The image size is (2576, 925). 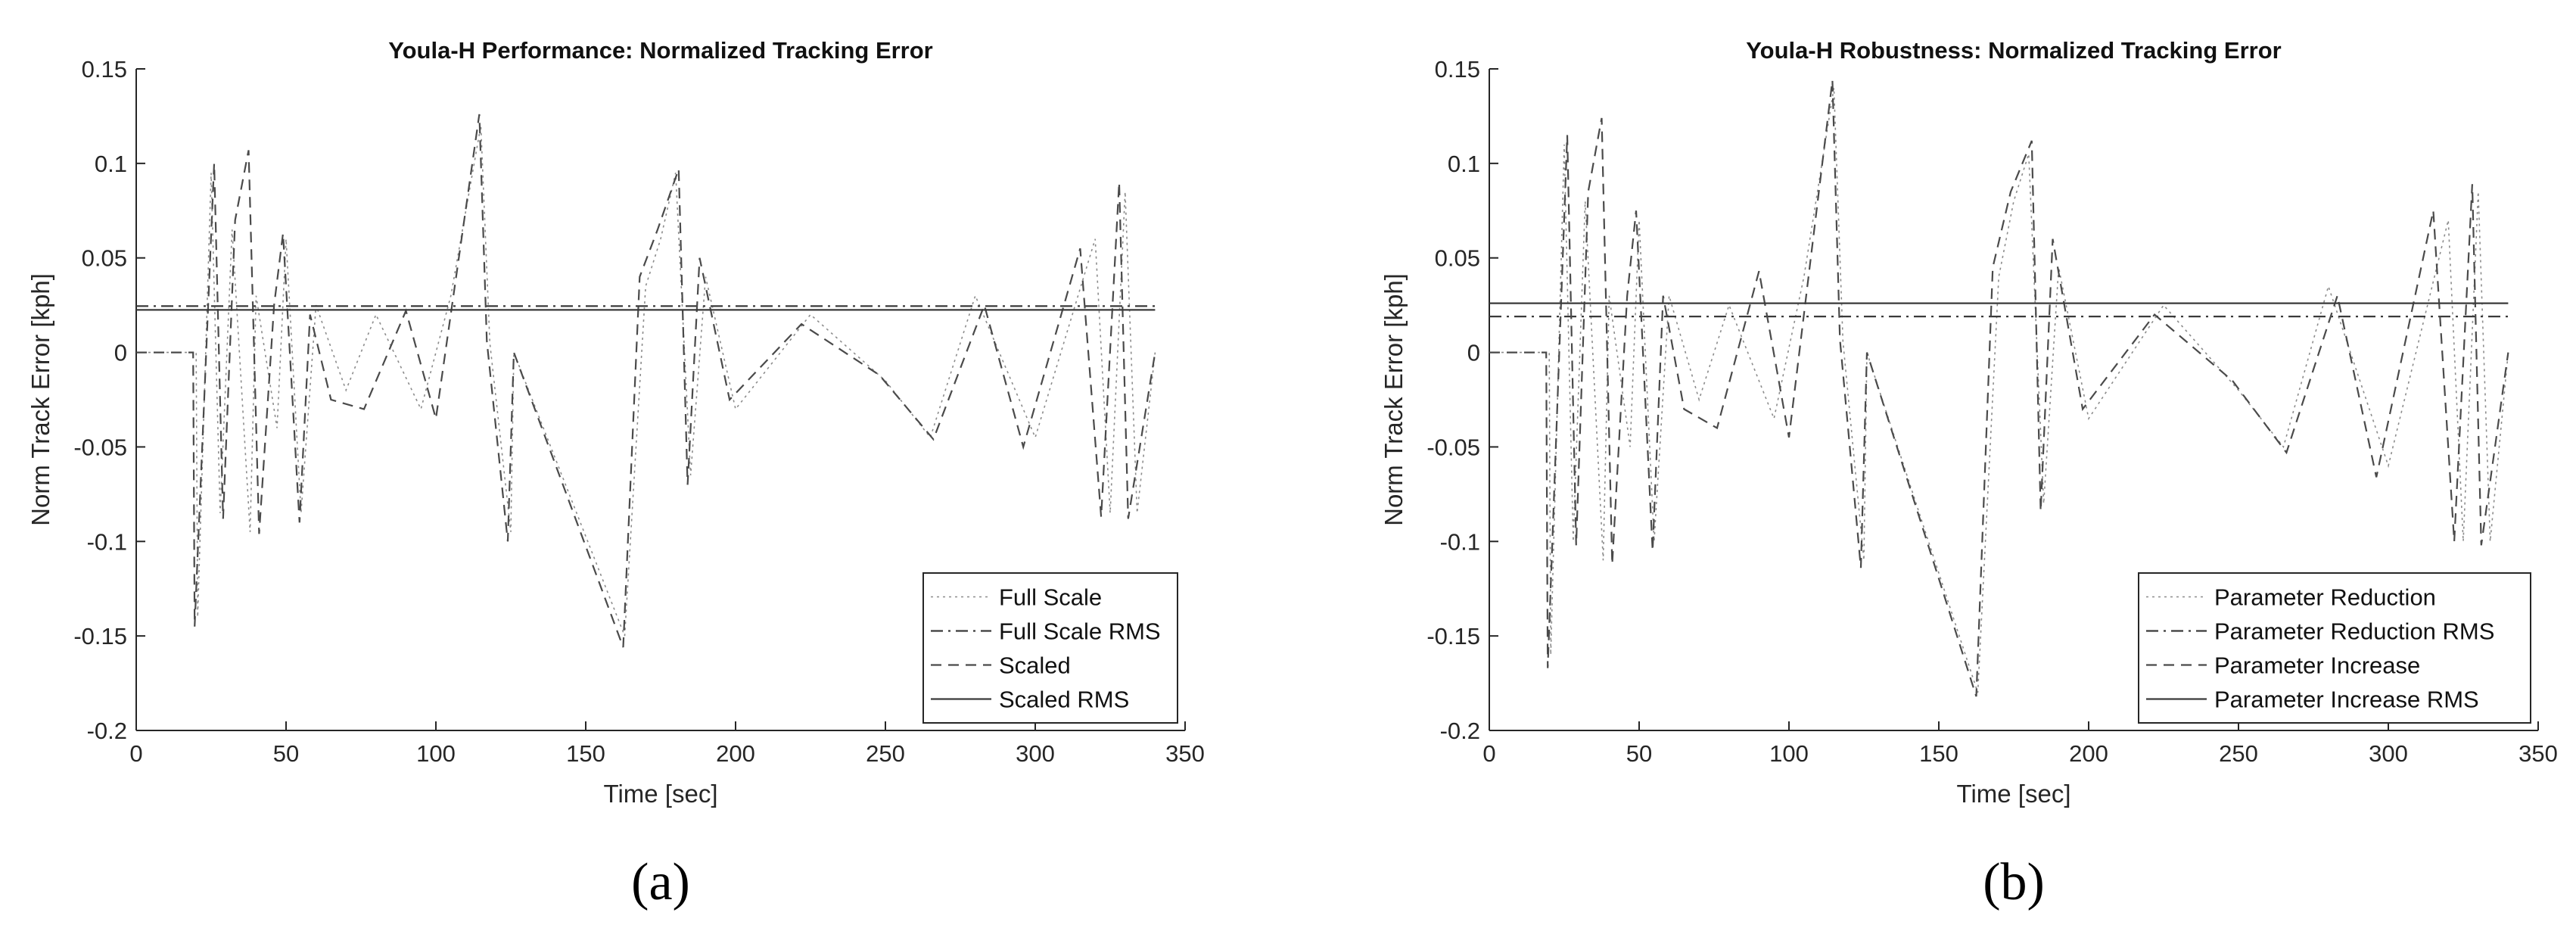 What do you see at coordinates (2346, 700) in the screenshot?
I see `legend-label: Parameter Increase RMS` at bounding box center [2346, 700].